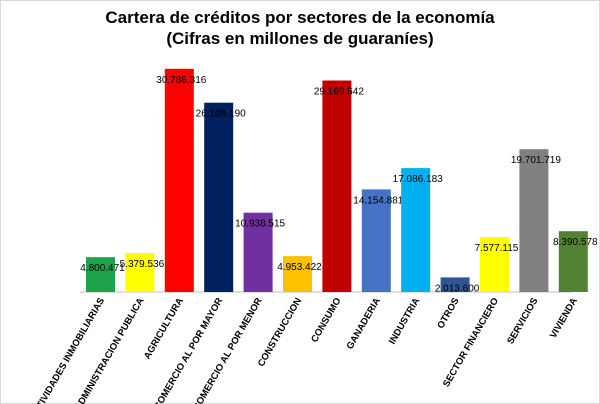 This screenshot has height=404, width=600. What do you see at coordinates (564, 318) in the screenshot?
I see `category-label: VIVIENDA` at bounding box center [564, 318].